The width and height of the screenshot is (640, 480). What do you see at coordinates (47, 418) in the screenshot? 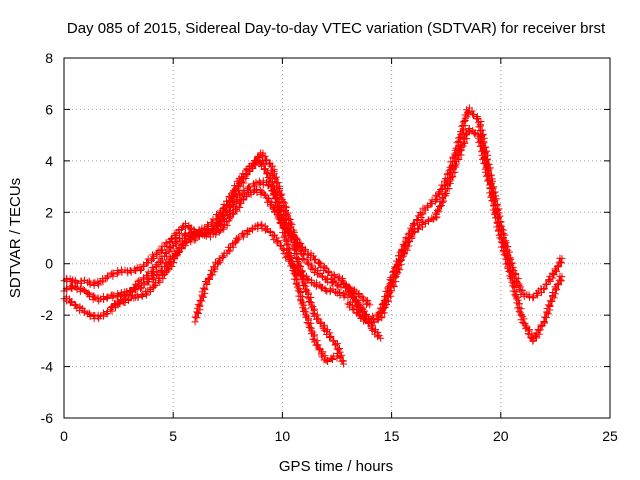
I see `y-tick-label: -6` at bounding box center [47, 418].